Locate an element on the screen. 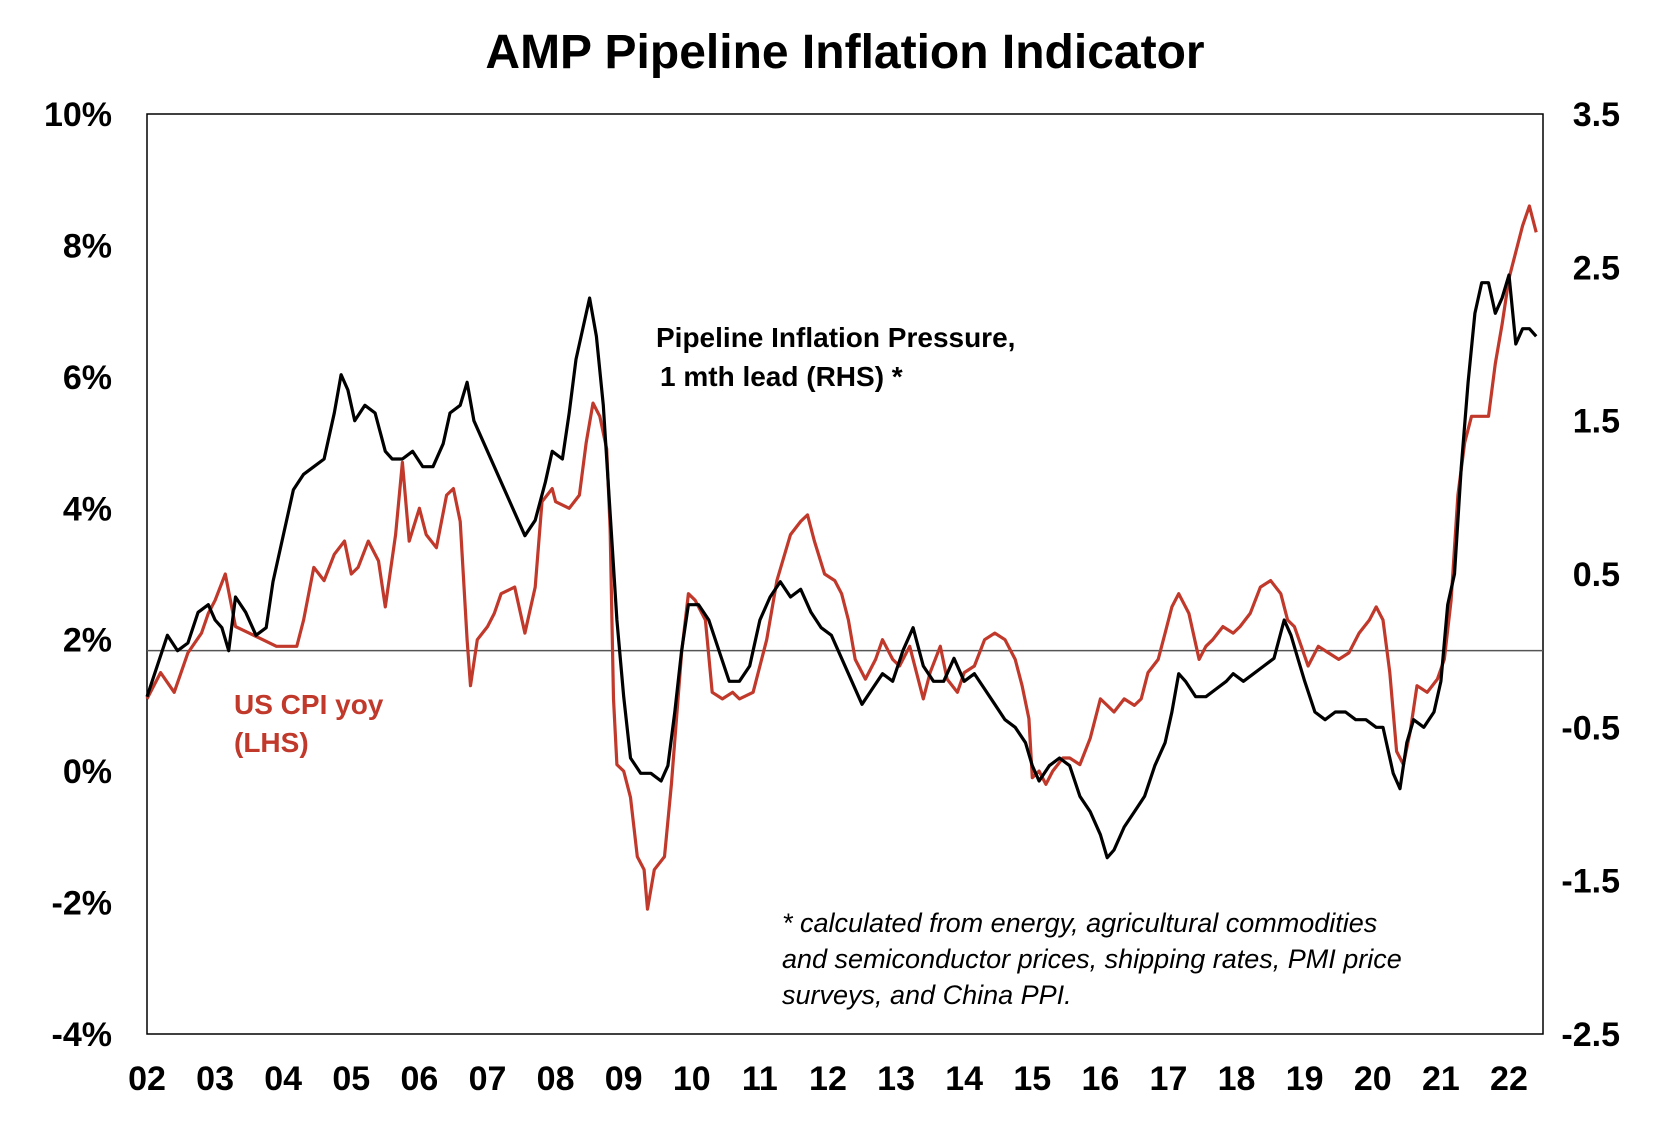 This screenshot has width=1674, height=1122. right-axis: 3.5 2.5 1.5 0.5 -0.5 -1.5 -2.5 is located at coordinates (1590, 575).